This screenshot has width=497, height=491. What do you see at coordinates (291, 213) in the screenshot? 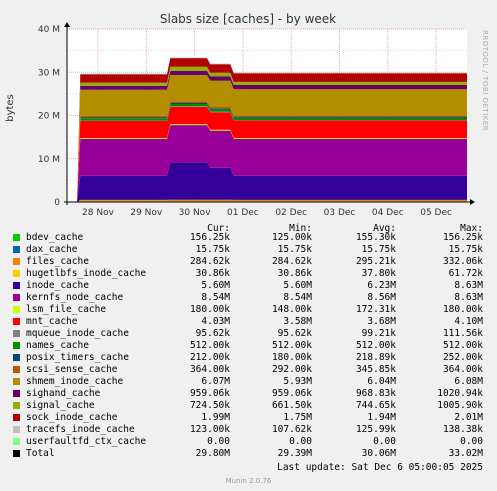
I see `x-tick-label: 02 Dec` at bounding box center [291, 213].